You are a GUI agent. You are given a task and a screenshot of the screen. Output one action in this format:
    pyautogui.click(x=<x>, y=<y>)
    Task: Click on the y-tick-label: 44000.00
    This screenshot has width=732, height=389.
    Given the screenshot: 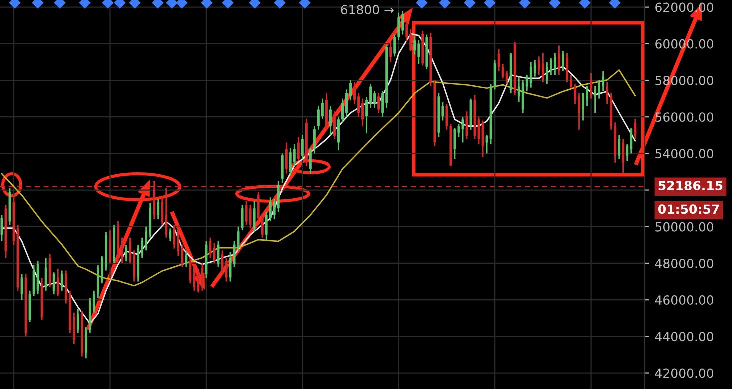 What is the action you would take?
    pyautogui.click(x=684, y=337)
    